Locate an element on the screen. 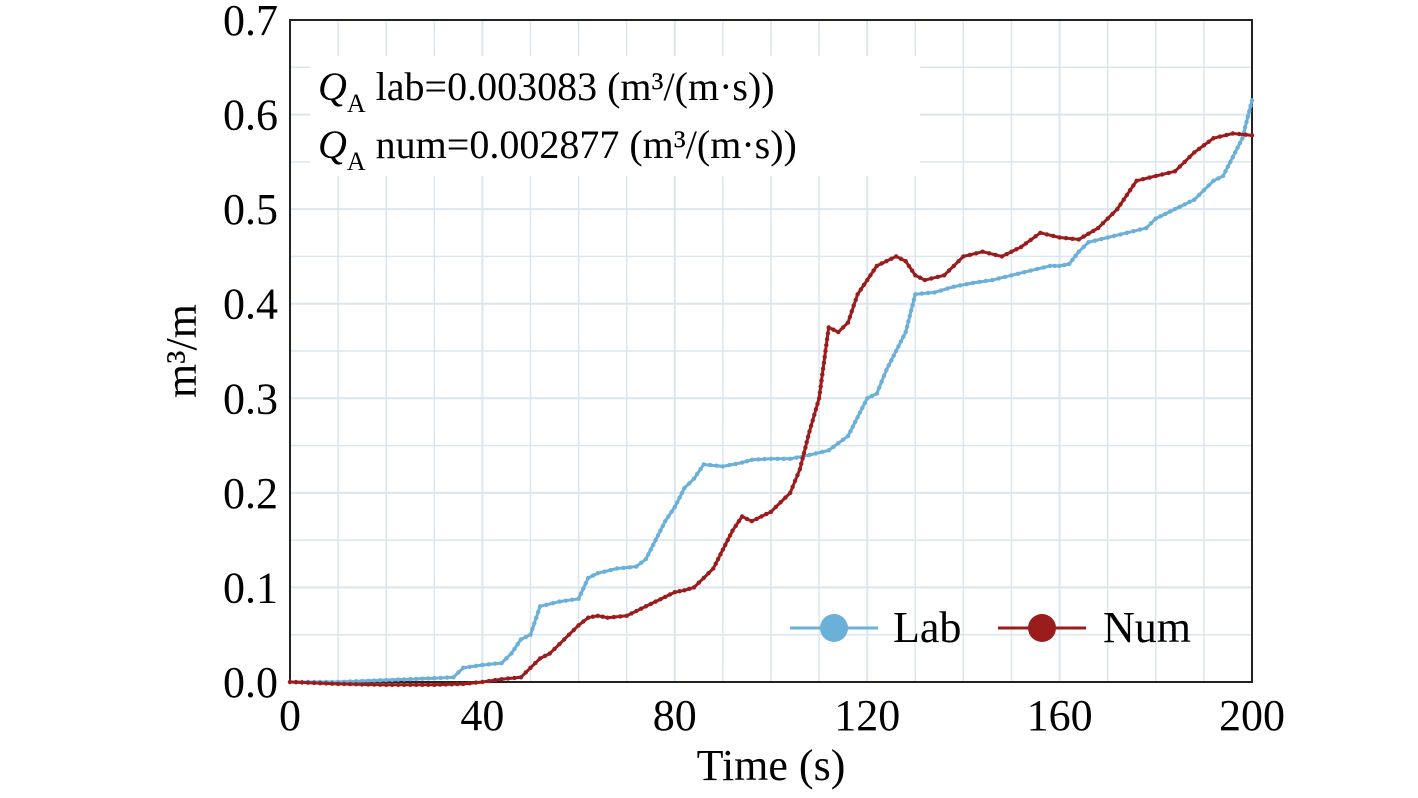 Image resolution: width=1418 pixels, height=798 pixels. x-tick-label: 160 is located at coordinates (1060, 715).